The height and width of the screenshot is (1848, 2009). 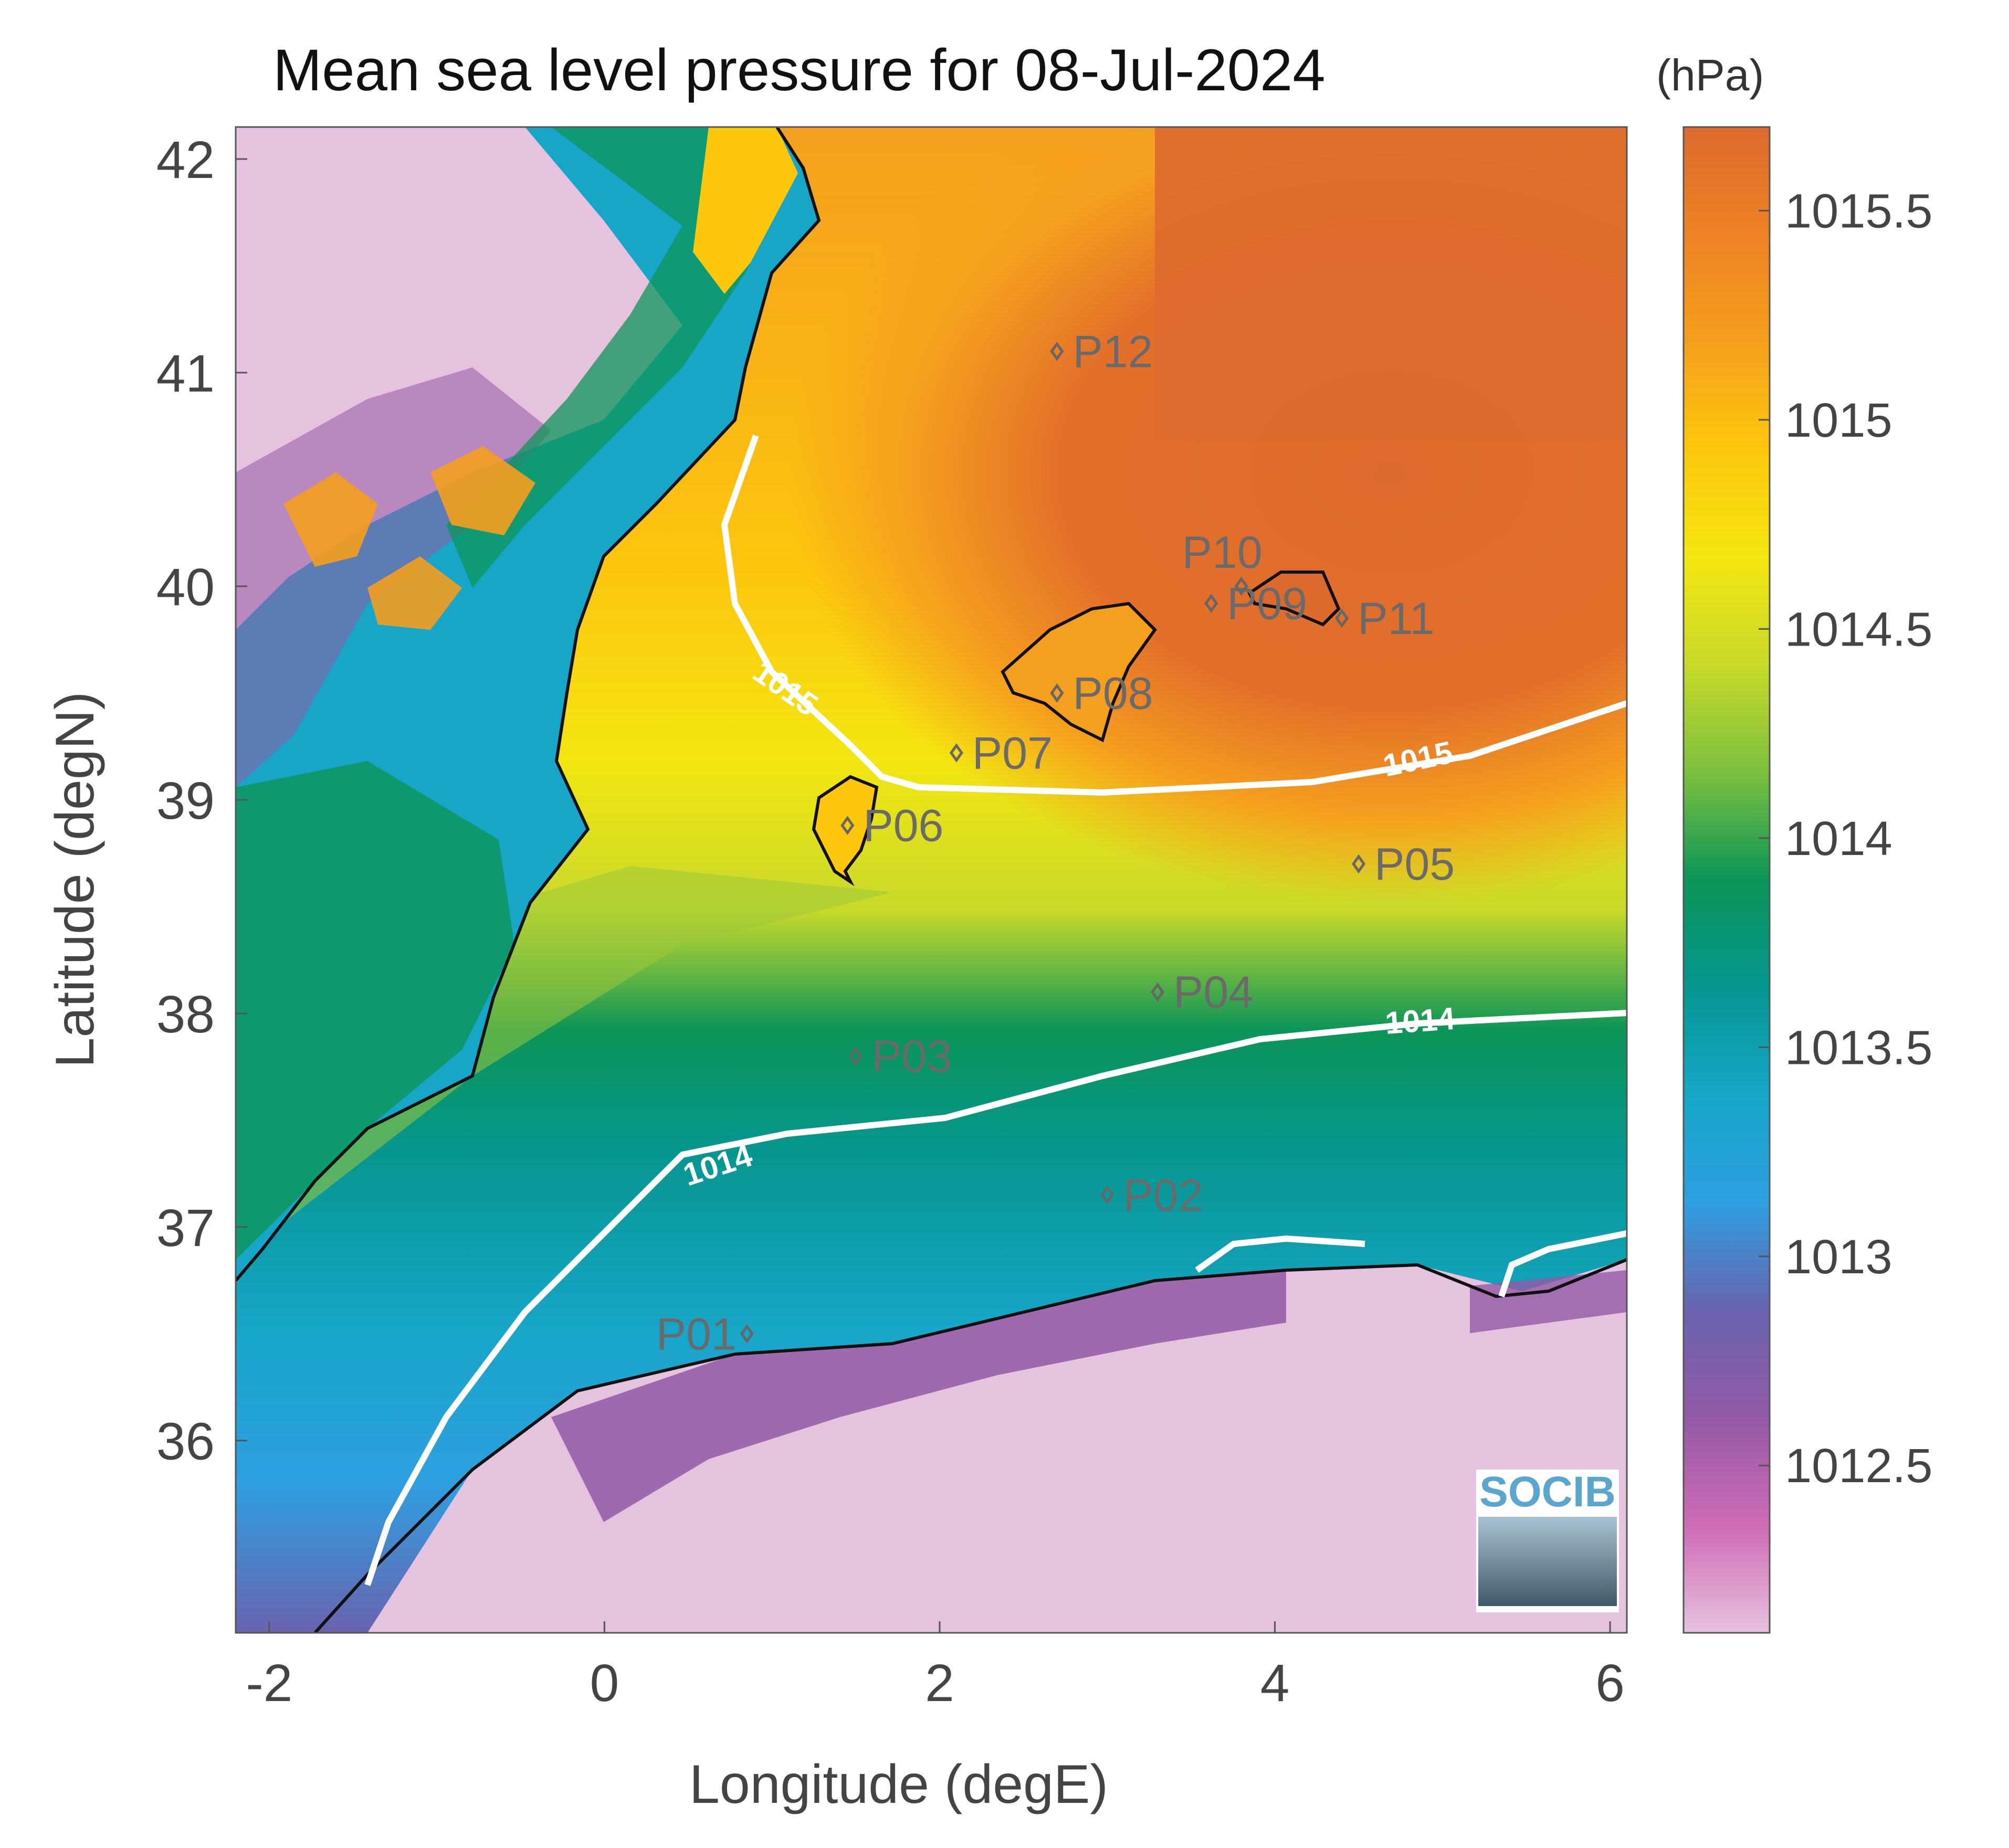 What do you see at coordinates (1415, 865) in the screenshot?
I see `station-label: P05` at bounding box center [1415, 865].